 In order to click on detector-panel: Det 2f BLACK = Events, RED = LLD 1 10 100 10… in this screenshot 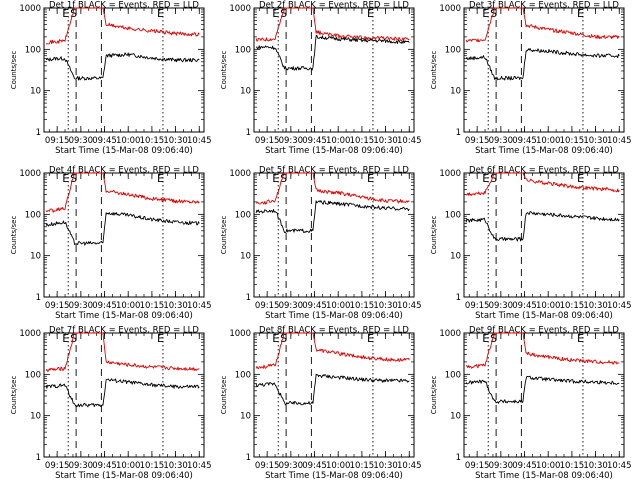, I will do `click(321, 79)`.